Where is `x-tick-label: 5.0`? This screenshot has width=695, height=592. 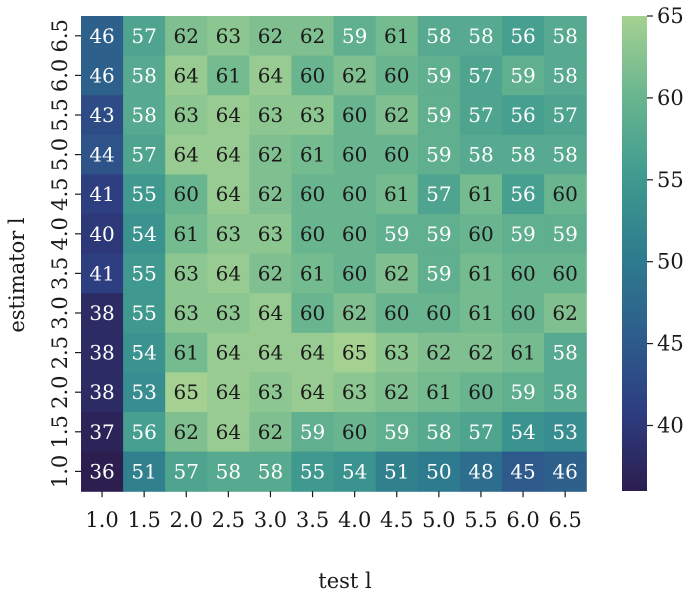
x-tick-label: 5.0 is located at coordinates (438, 520).